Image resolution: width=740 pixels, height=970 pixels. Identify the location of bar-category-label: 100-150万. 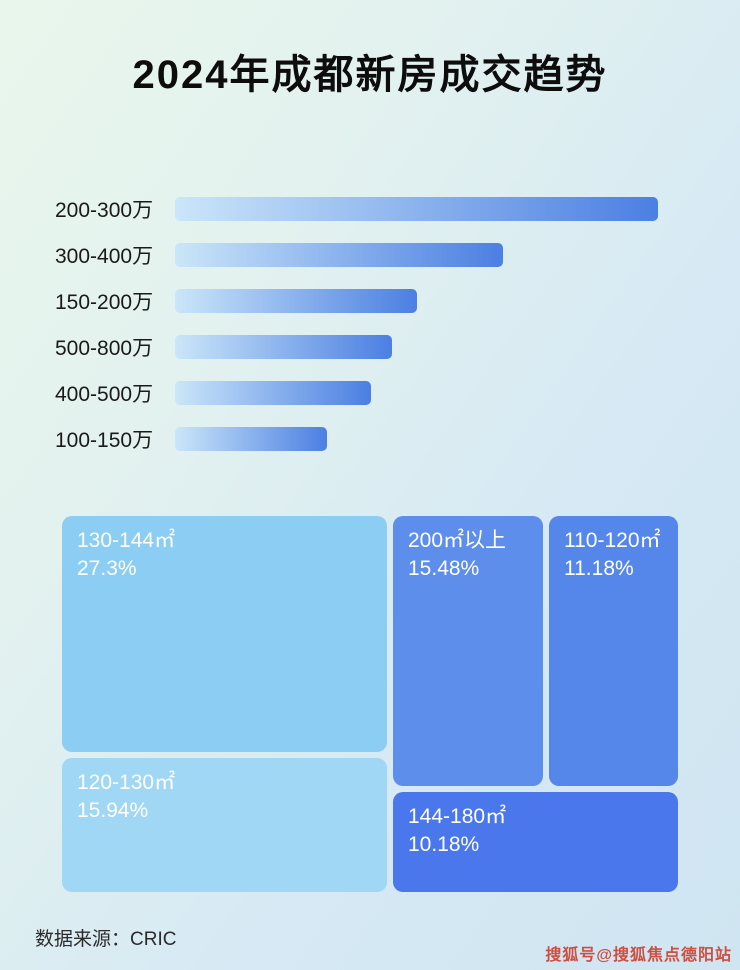
(104, 440).